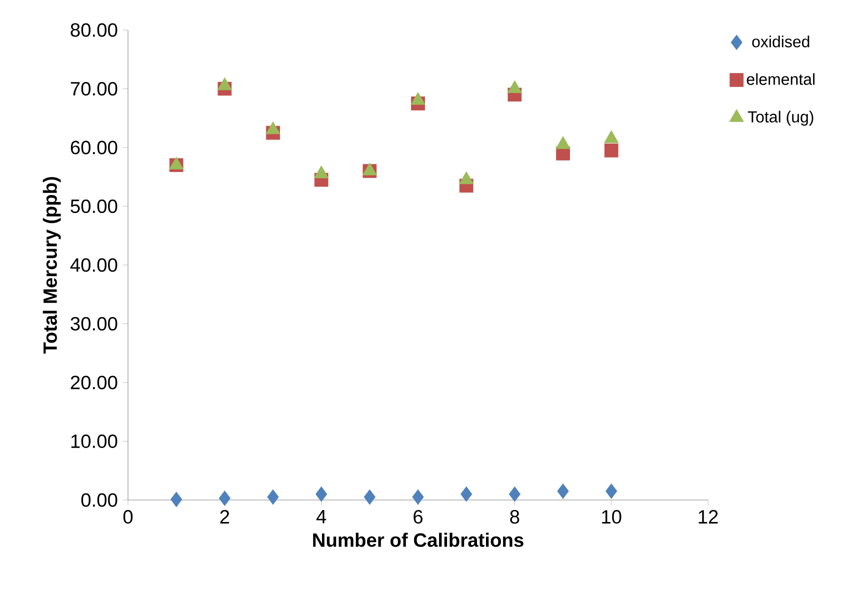 This screenshot has height=592, width=859. Describe the element at coordinates (99, 500) in the screenshot. I see `y-tick-label: 0.00` at that location.